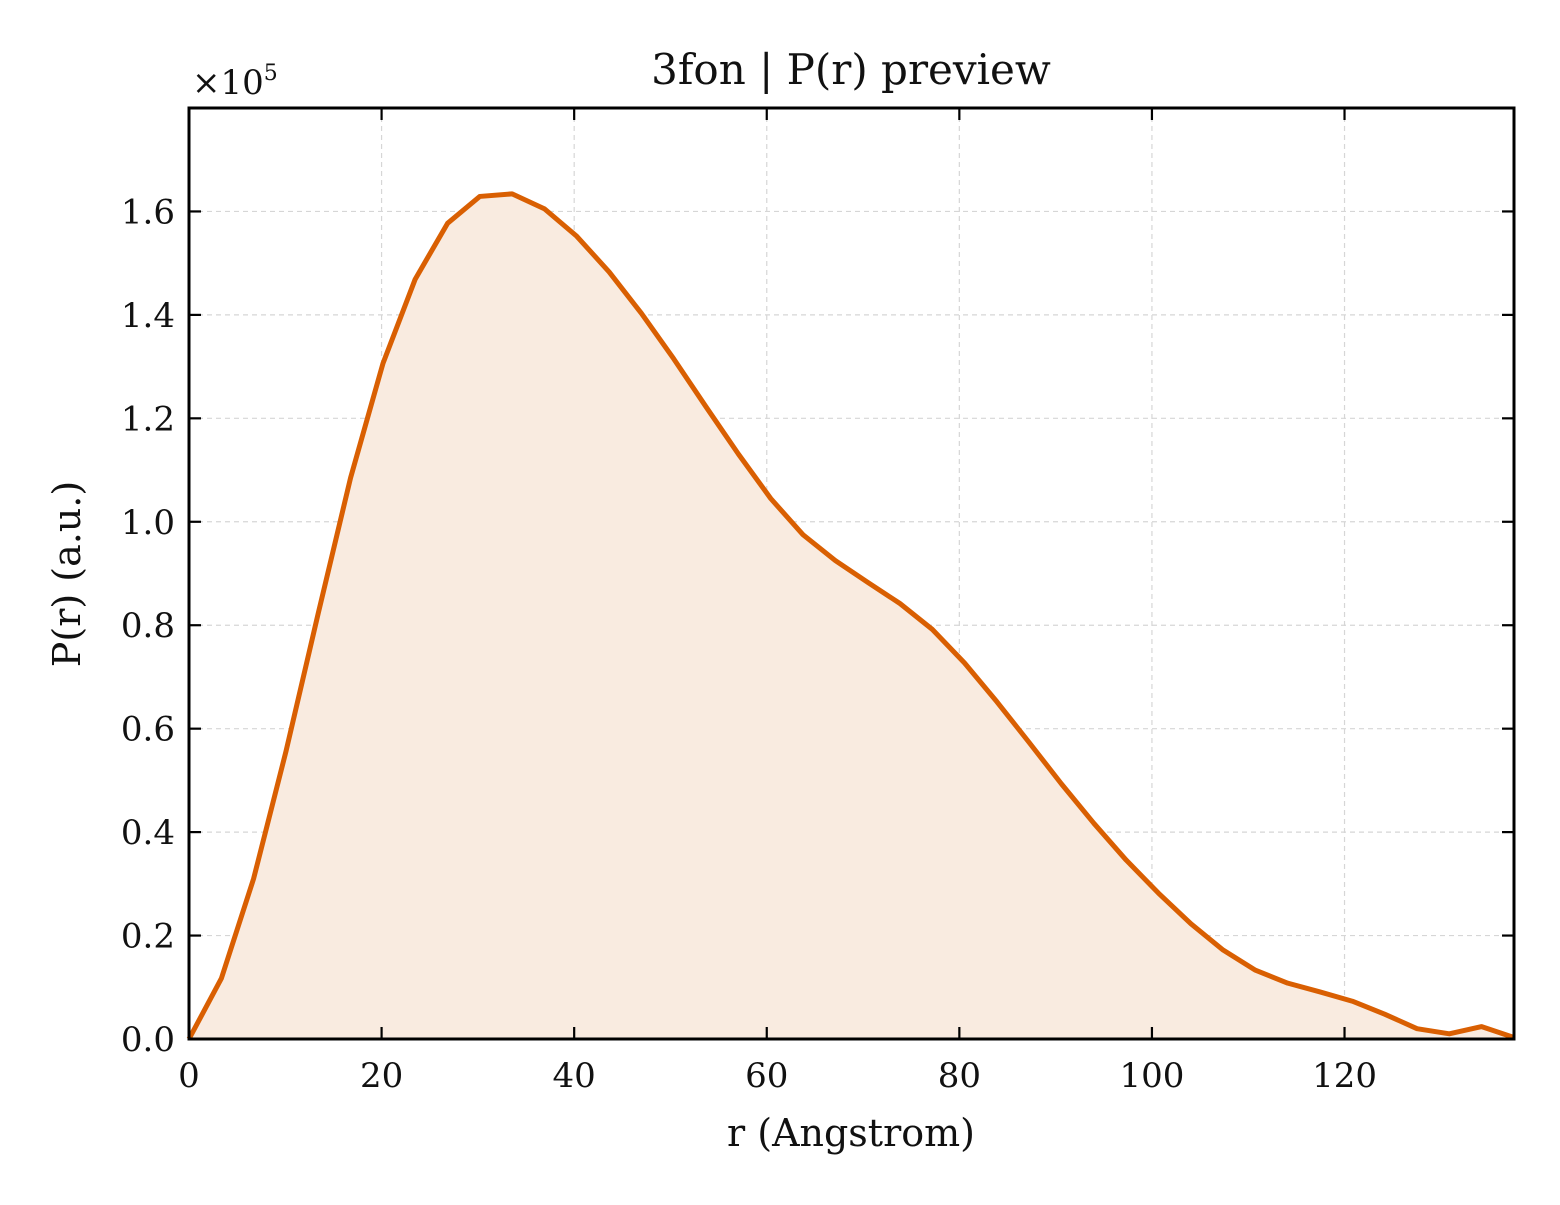 The height and width of the screenshot is (1205, 1560). I want to click on x-tick-label: 60, so click(766, 1076).